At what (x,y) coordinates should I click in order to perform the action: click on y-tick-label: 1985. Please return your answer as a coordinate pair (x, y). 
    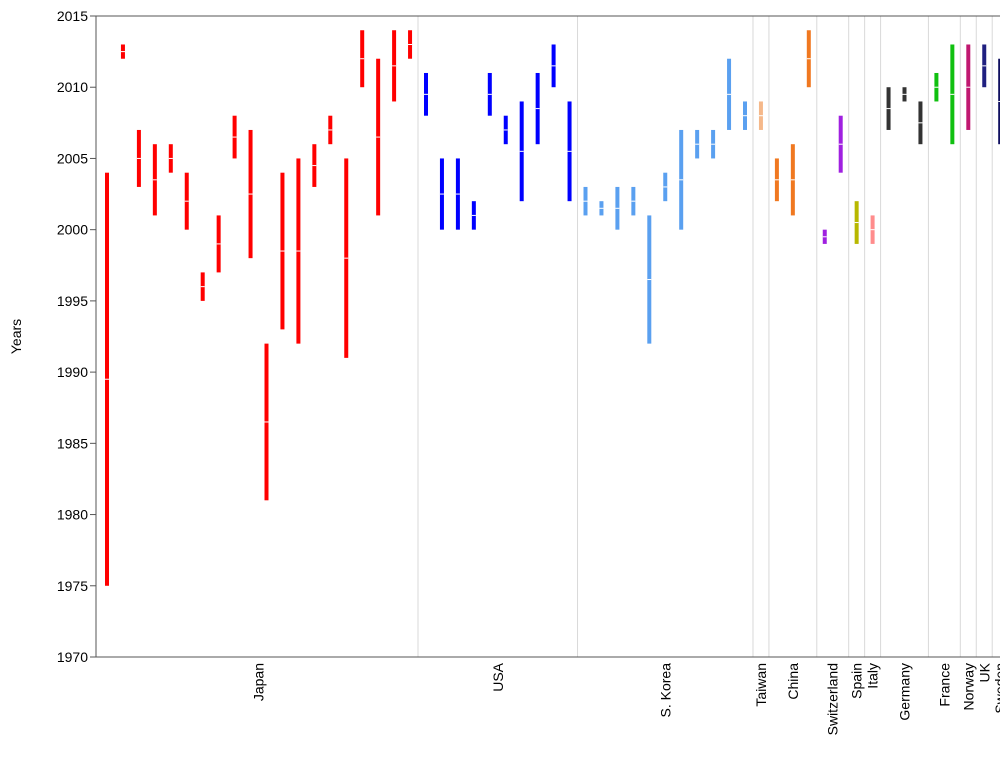
    Looking at the image, I should click on (72, 443).